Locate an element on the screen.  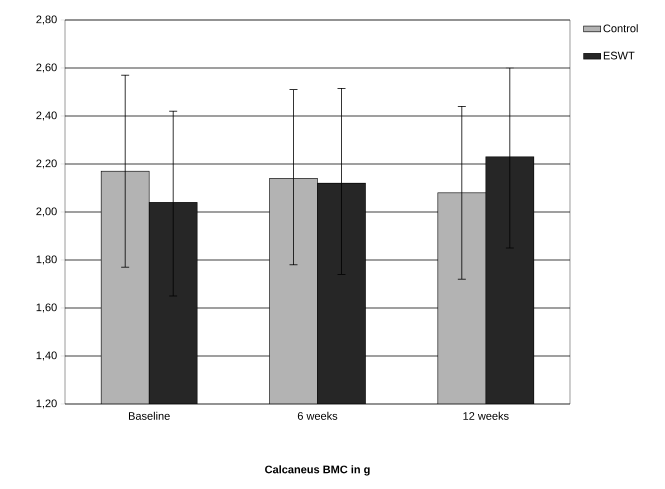
legend-label: ESWT is located at coordinates (619, 56).